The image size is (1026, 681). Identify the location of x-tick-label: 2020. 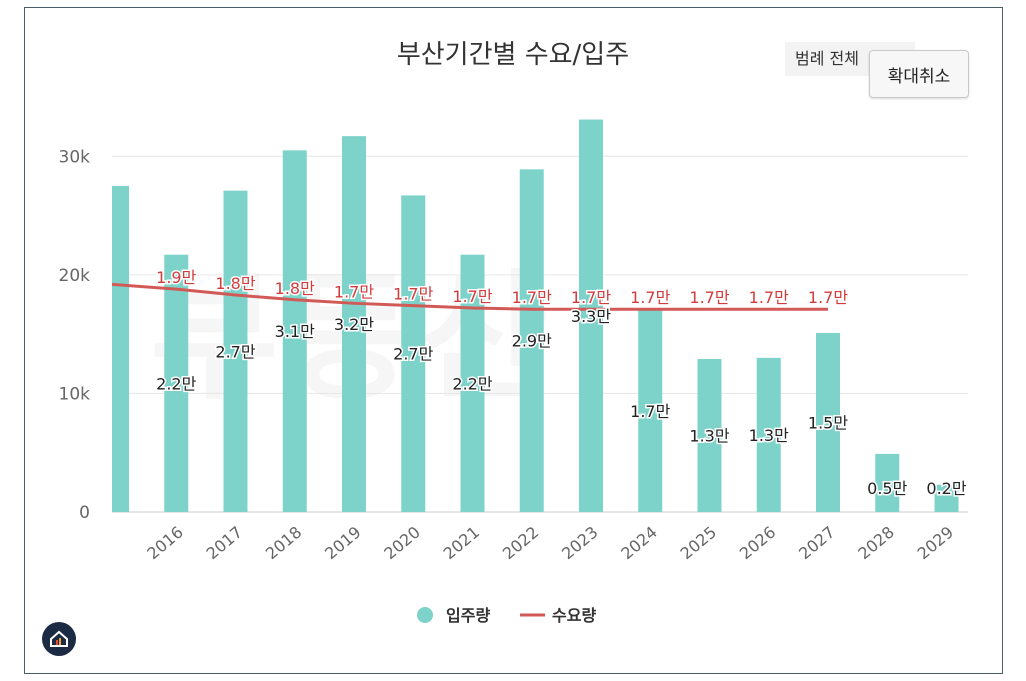
(401, 543).